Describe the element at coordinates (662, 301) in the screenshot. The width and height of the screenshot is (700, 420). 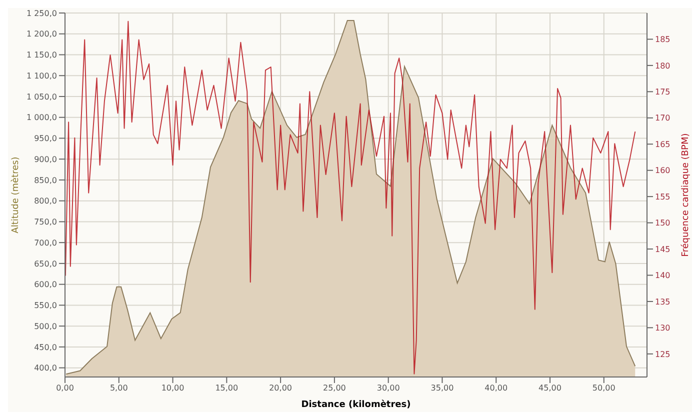
I see `y2-tick-label: 135` at that location.